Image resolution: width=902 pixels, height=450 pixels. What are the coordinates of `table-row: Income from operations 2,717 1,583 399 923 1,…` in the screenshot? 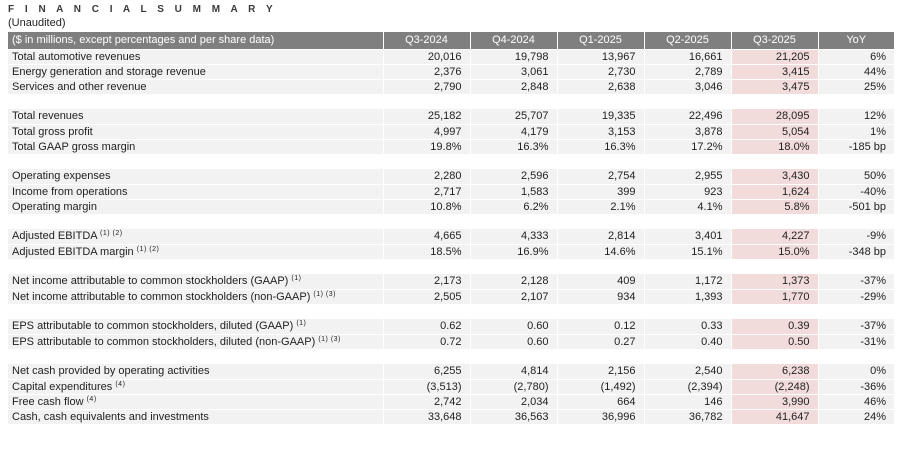 It's located at (451, 192).